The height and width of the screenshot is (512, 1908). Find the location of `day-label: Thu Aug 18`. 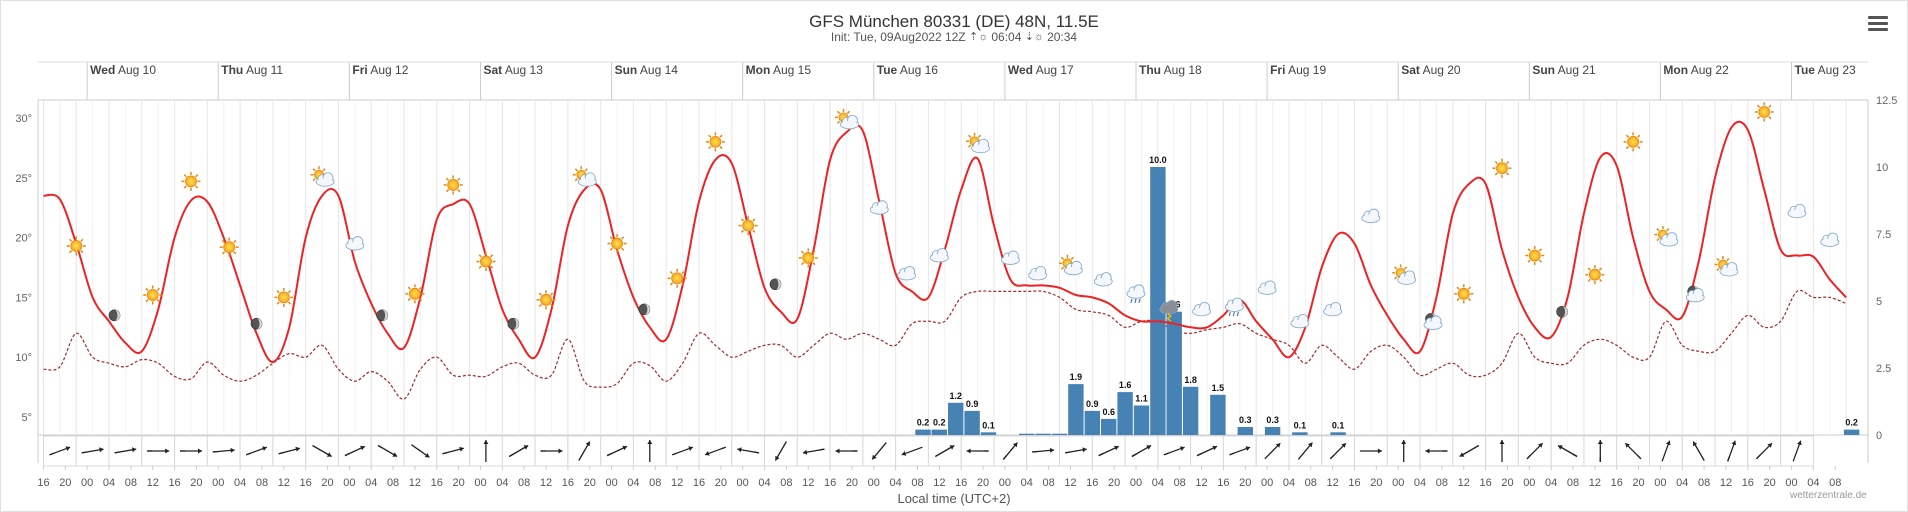

day-label: Thu Aug 18 is located at coordinates (1170, 70).